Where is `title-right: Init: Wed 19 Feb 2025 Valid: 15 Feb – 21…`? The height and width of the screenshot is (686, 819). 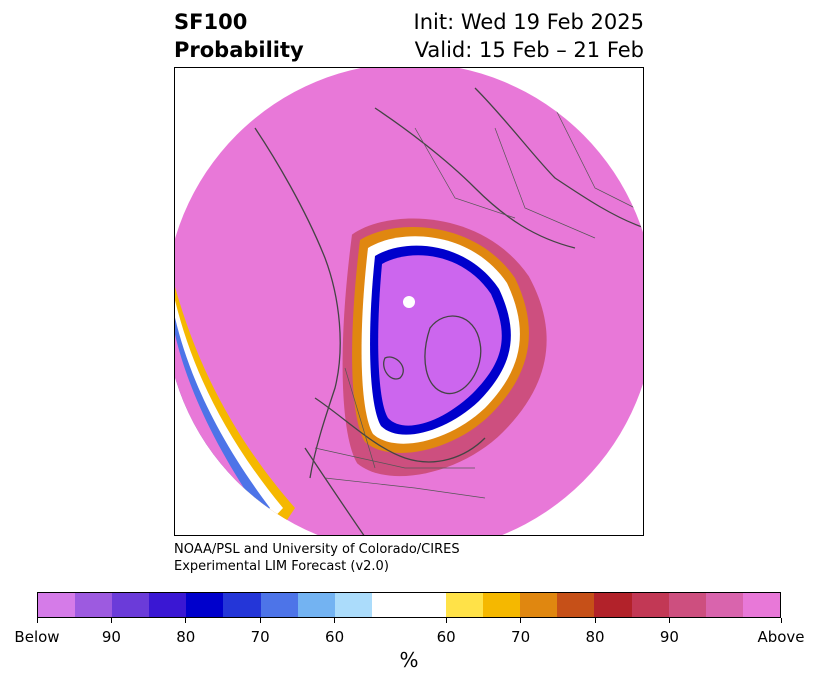
title-right: Init: Wed 19 Feb 2025 Valid: 15 Feb – 21… is located at coordinates (529, 36).